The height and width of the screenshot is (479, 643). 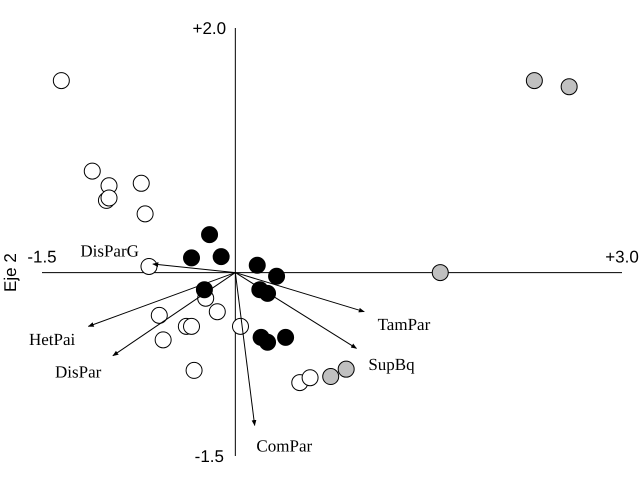 I want to click on x-tick-label: +3.0, so click(x=622, y=257).